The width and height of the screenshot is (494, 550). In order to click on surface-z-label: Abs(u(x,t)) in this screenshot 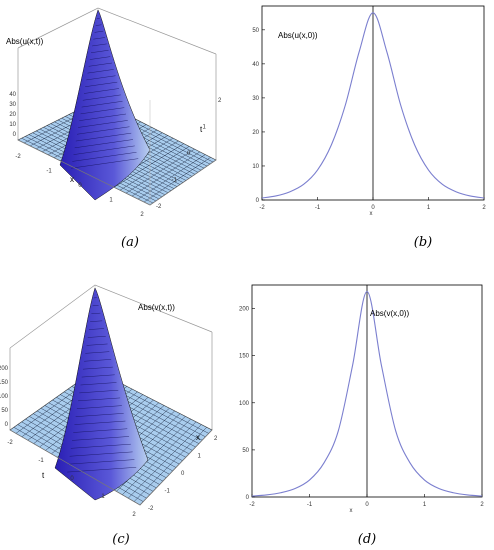, I will do `click(25, 41)`.